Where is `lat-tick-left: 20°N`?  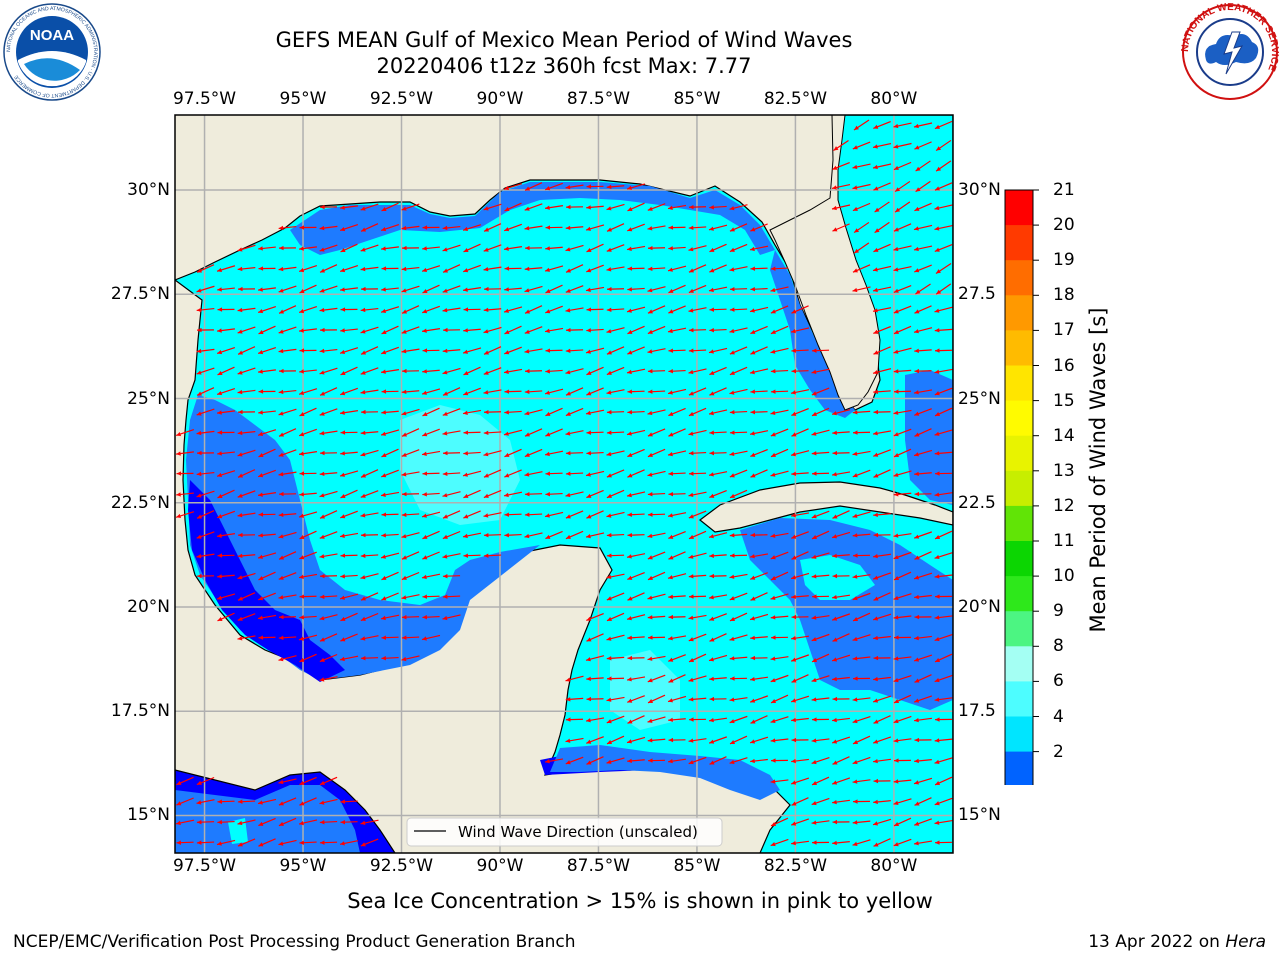 lat-tick-left: 20°N is located at coordinates (148, 607).